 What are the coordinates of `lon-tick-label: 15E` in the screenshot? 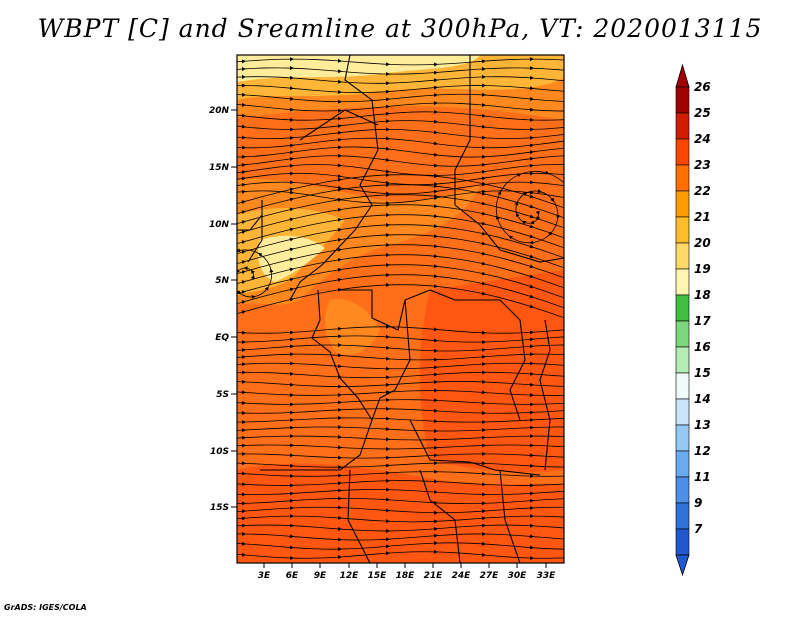 It's located at (378, 576).